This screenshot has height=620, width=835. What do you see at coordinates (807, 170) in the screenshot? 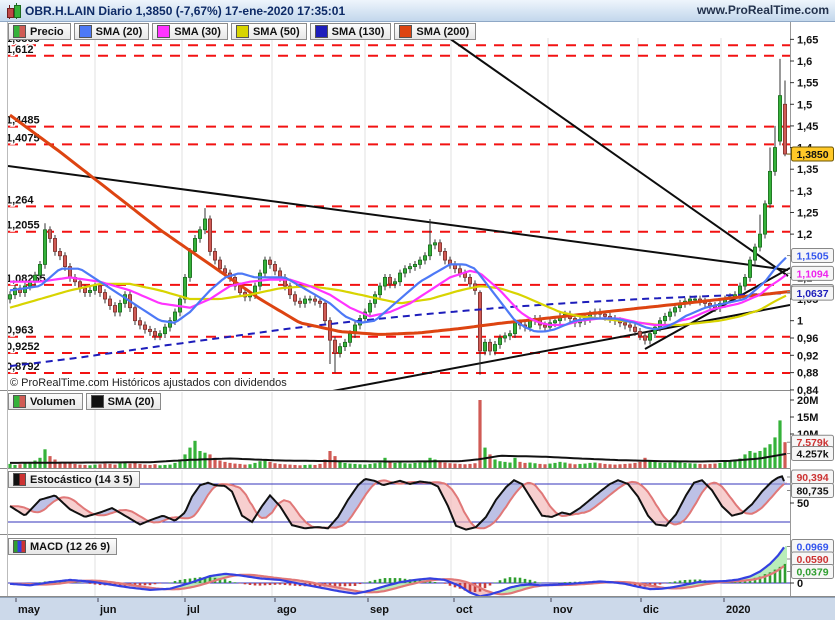
I see `svg-text: 1,35` at bounding box center [807, 170].